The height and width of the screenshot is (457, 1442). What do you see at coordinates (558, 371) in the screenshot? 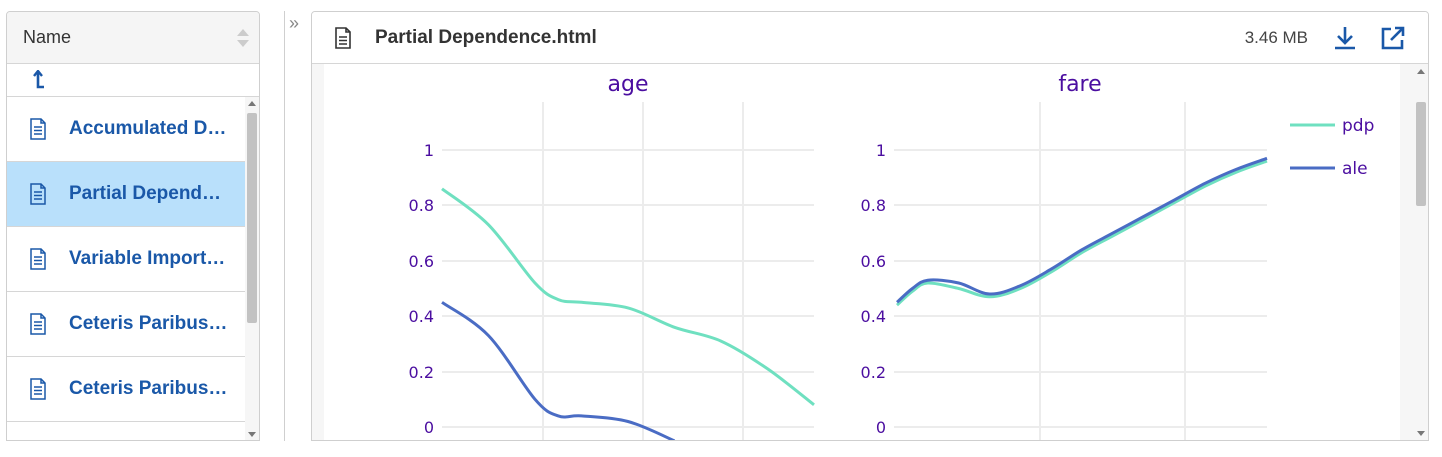
I see `age-ale-line` at bounding box center [558, 371].